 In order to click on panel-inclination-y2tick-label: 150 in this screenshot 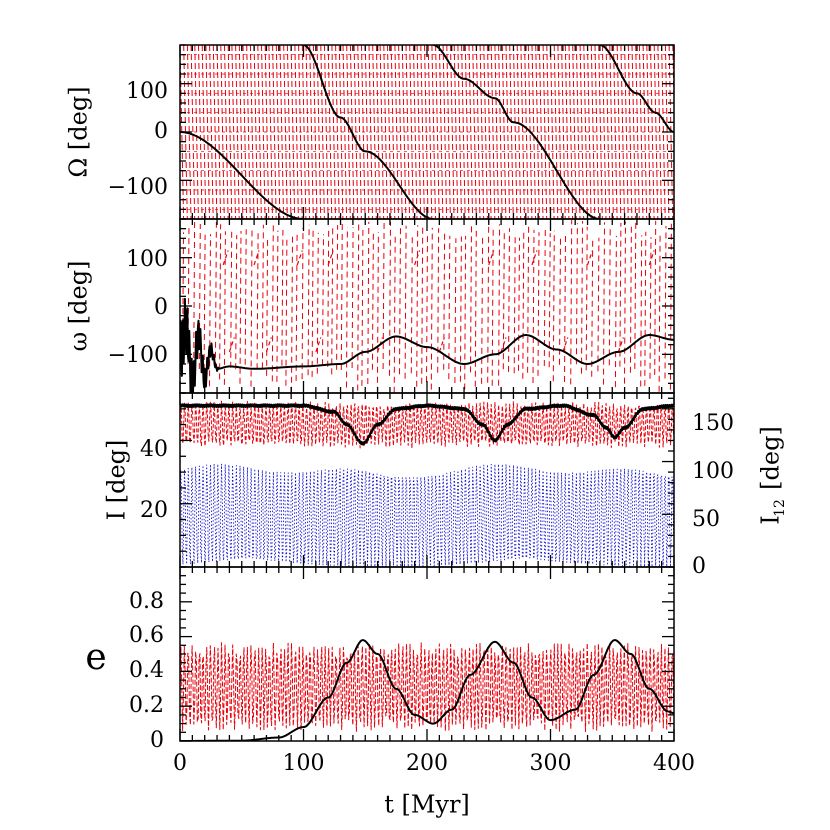, I will do `click(713, 423)`.